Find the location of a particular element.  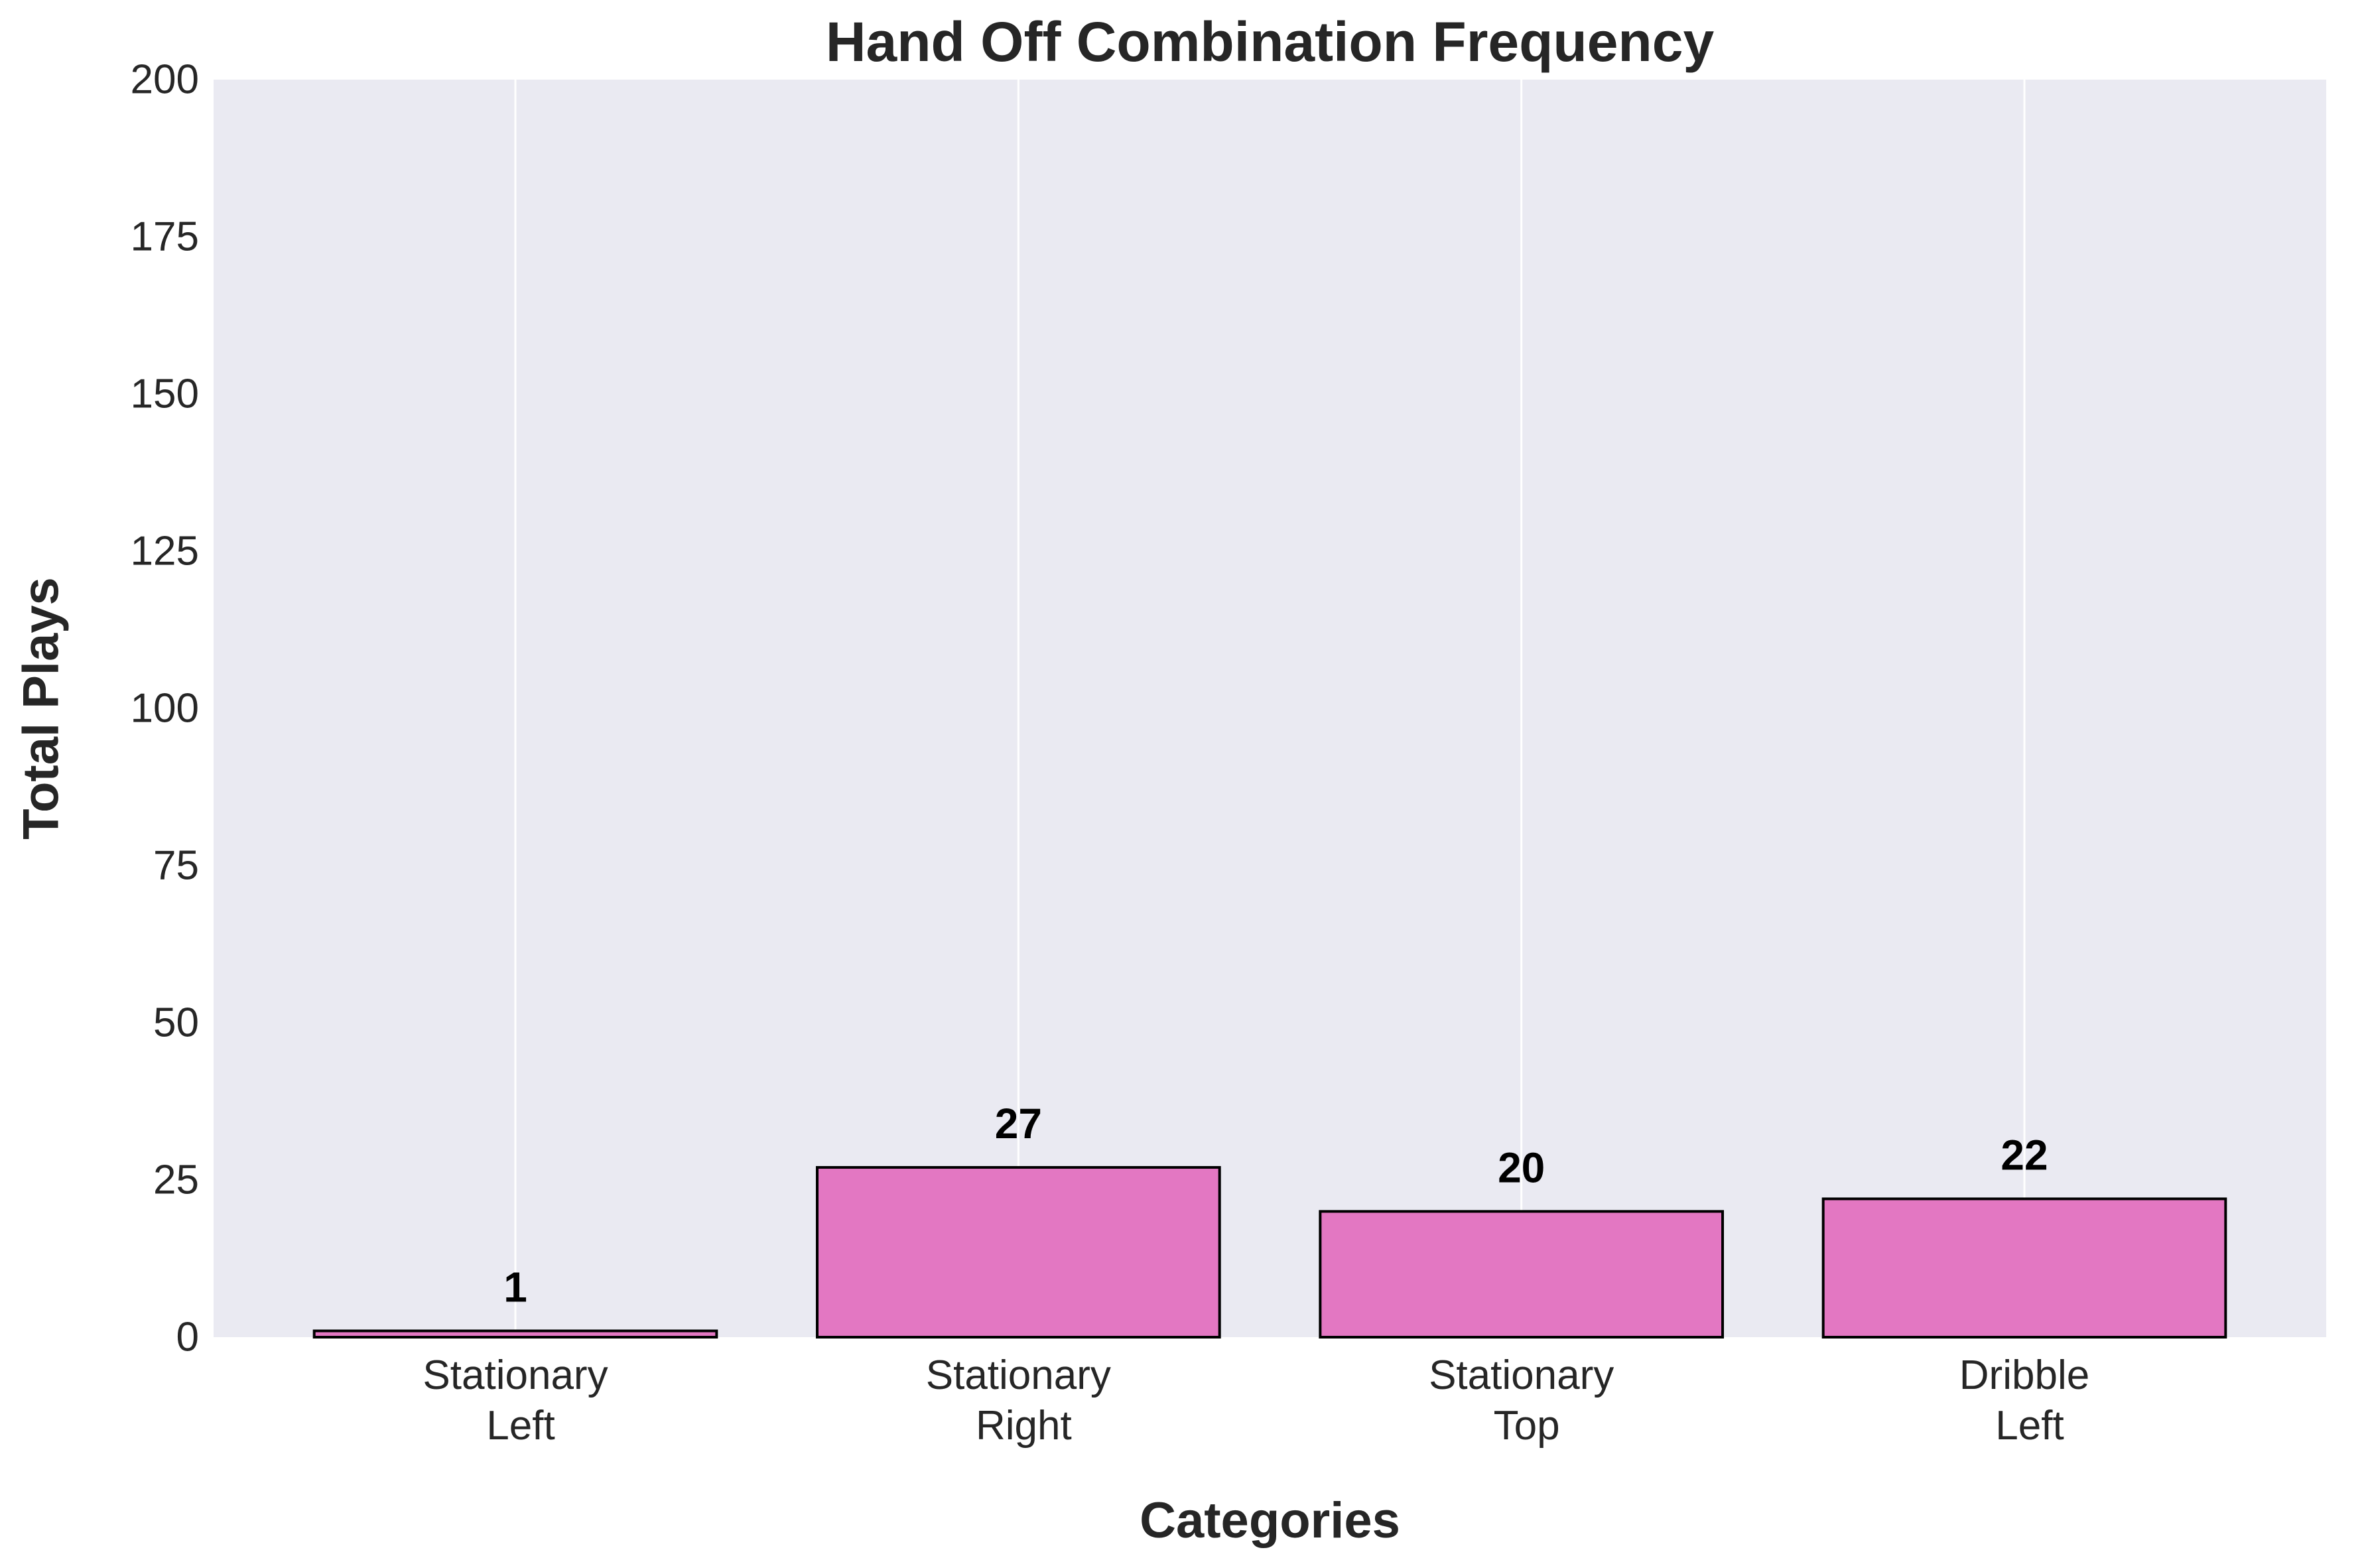

y-tick-label: 100 is located at coordinates (165, 709).